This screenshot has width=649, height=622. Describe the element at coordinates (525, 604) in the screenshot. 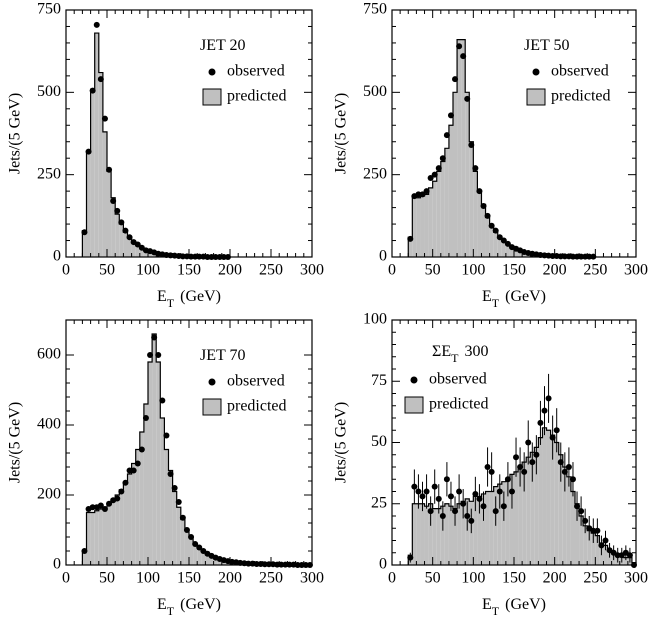

I see `text-piece: (GeV)` at that location.